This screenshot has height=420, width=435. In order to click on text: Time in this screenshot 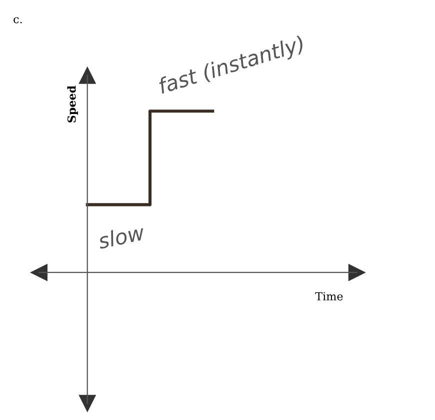, I will do `click(329, 296)`.